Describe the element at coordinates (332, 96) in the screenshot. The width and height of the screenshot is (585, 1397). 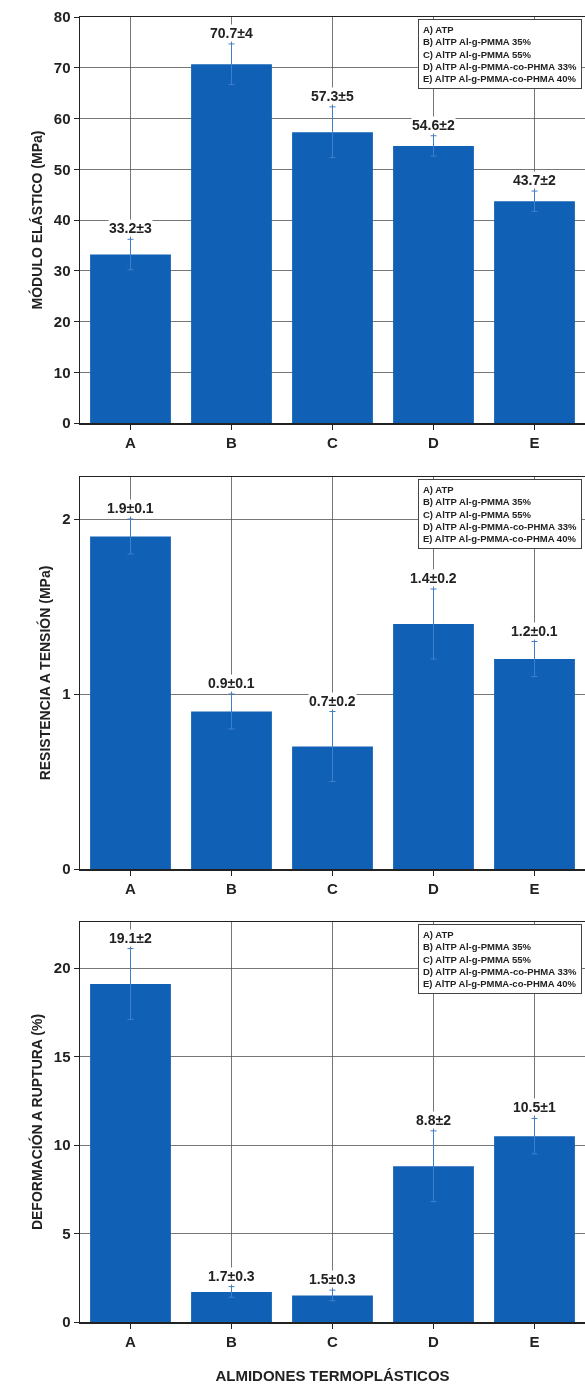
I see `data-label: 57.3±5` at that location.